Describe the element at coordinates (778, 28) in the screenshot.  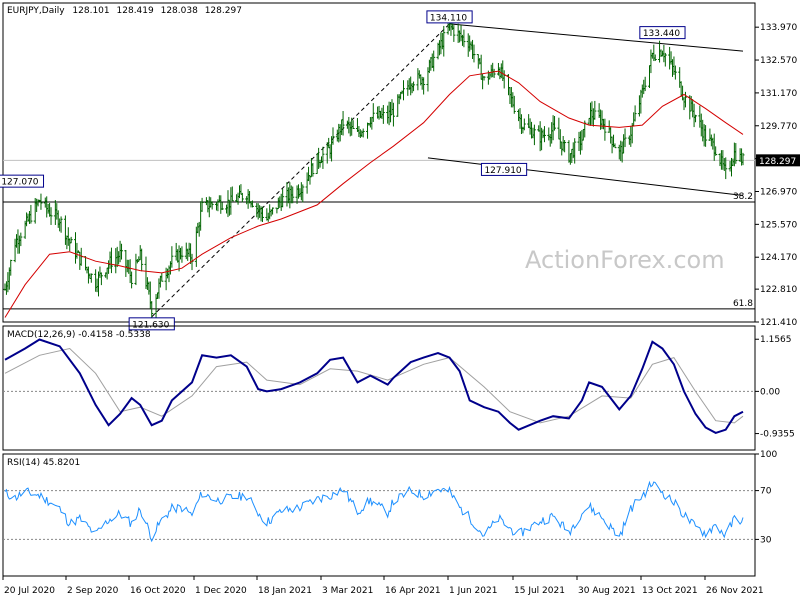
I see `price-y-tick-0: 133.970` at that location.